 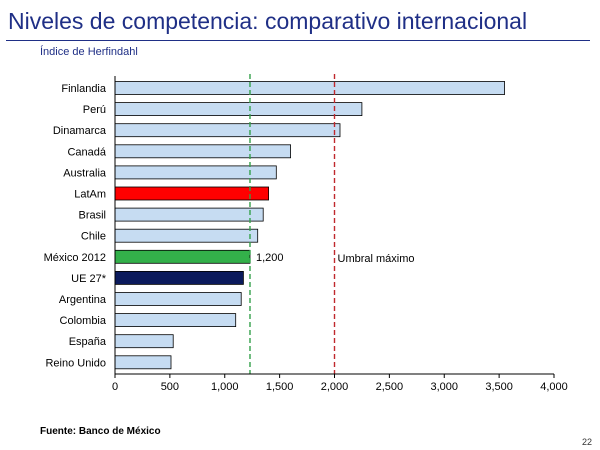 What do you see at coordinates (100, 431) in the screenshot?
I see `source-note: Fuente: Banco de México` at bounding box center [100, 431].